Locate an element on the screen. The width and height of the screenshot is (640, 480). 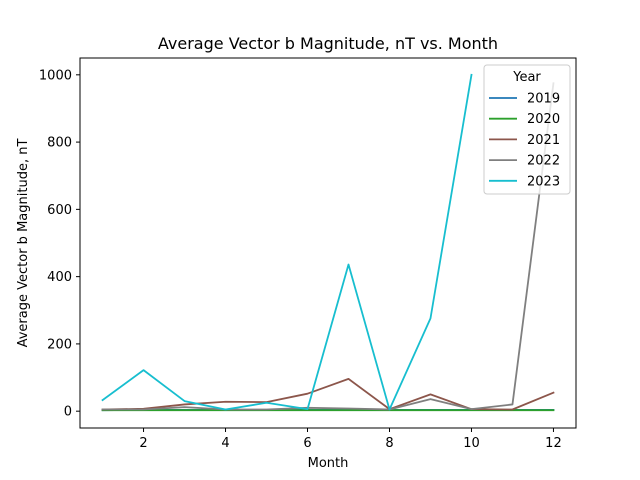
legend-label-2021: 2021 is located at coordinates (543, 140).